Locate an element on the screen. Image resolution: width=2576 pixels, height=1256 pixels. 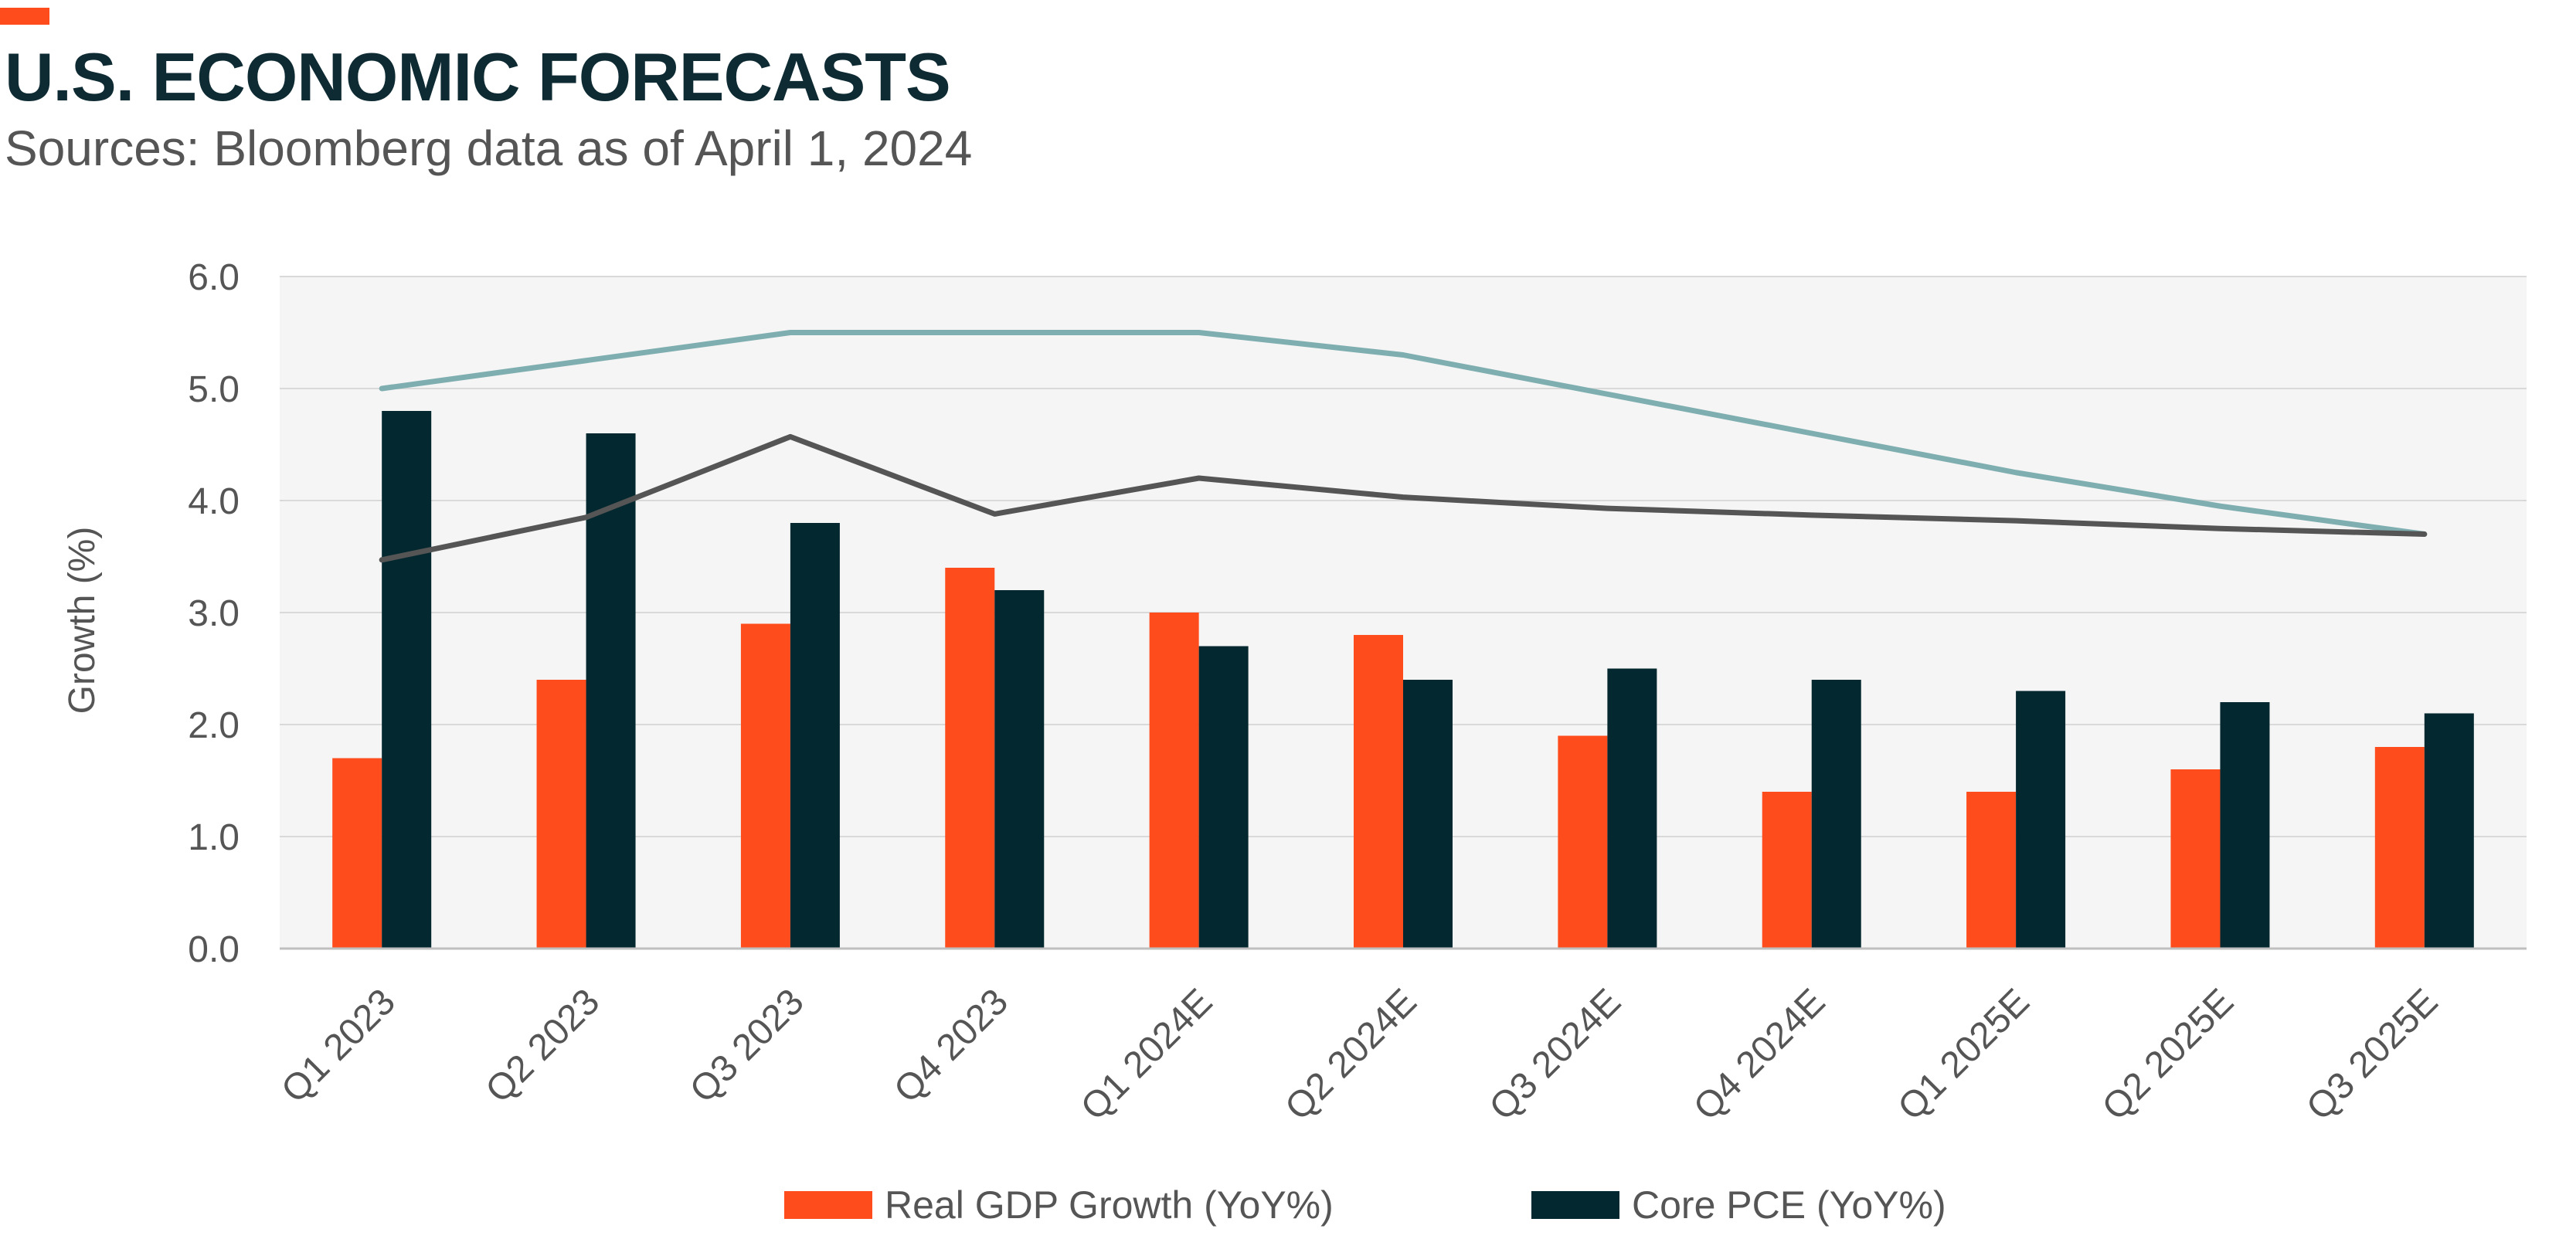
accent-bar is located at coordinates (24, 16).